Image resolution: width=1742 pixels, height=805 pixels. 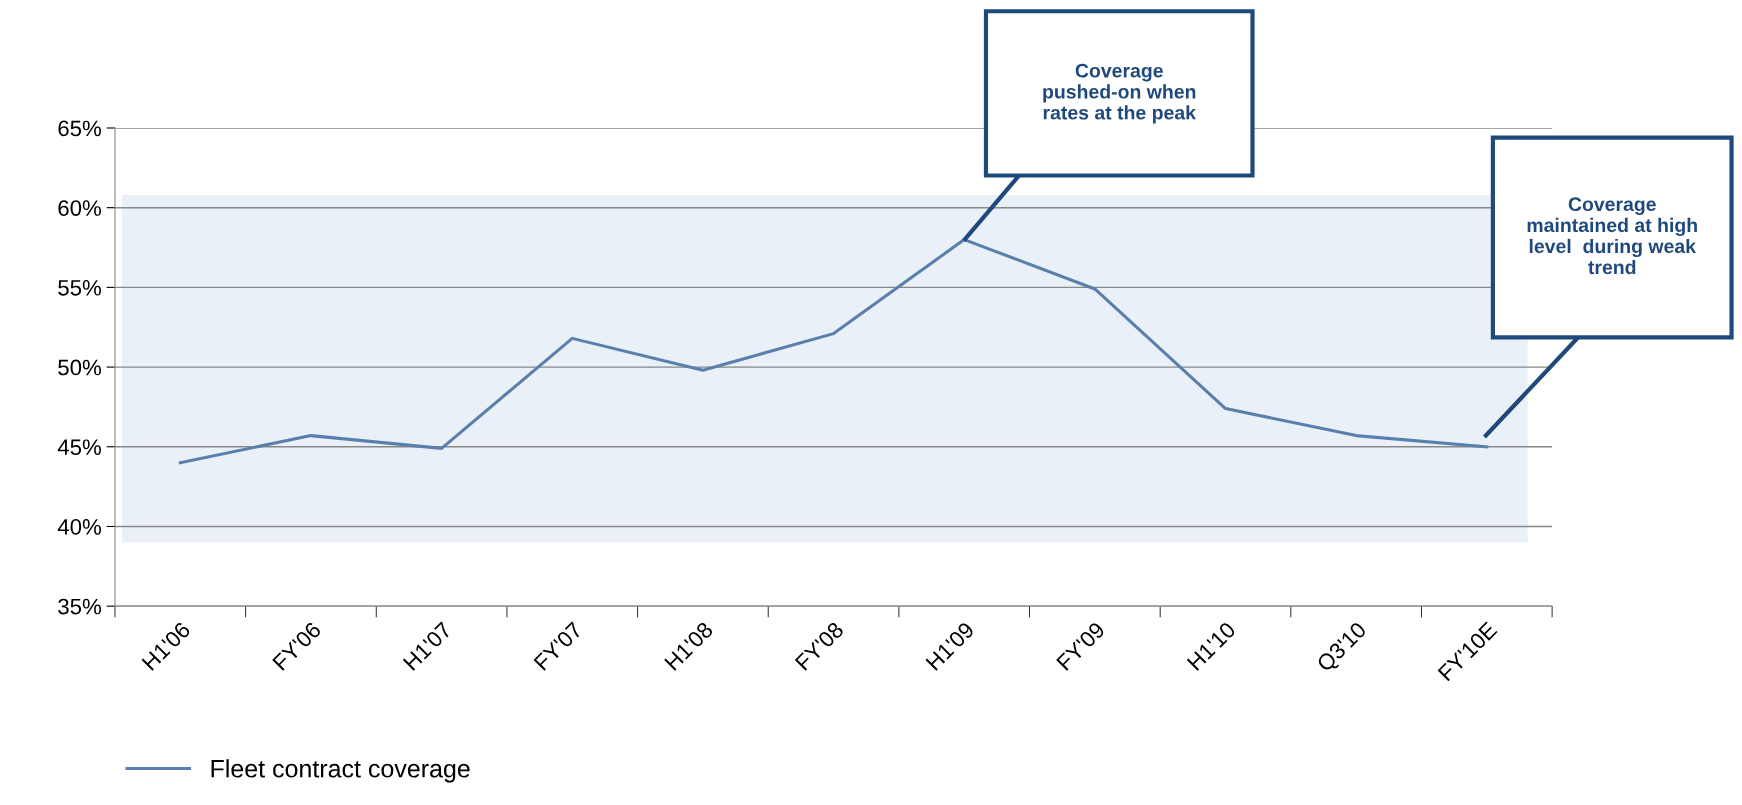 What do you see at coordinates (1119, 93) in the screenshot?
I see `text: Coverage pushed-on when rates at the peak` at bounding box center [1119, 93].